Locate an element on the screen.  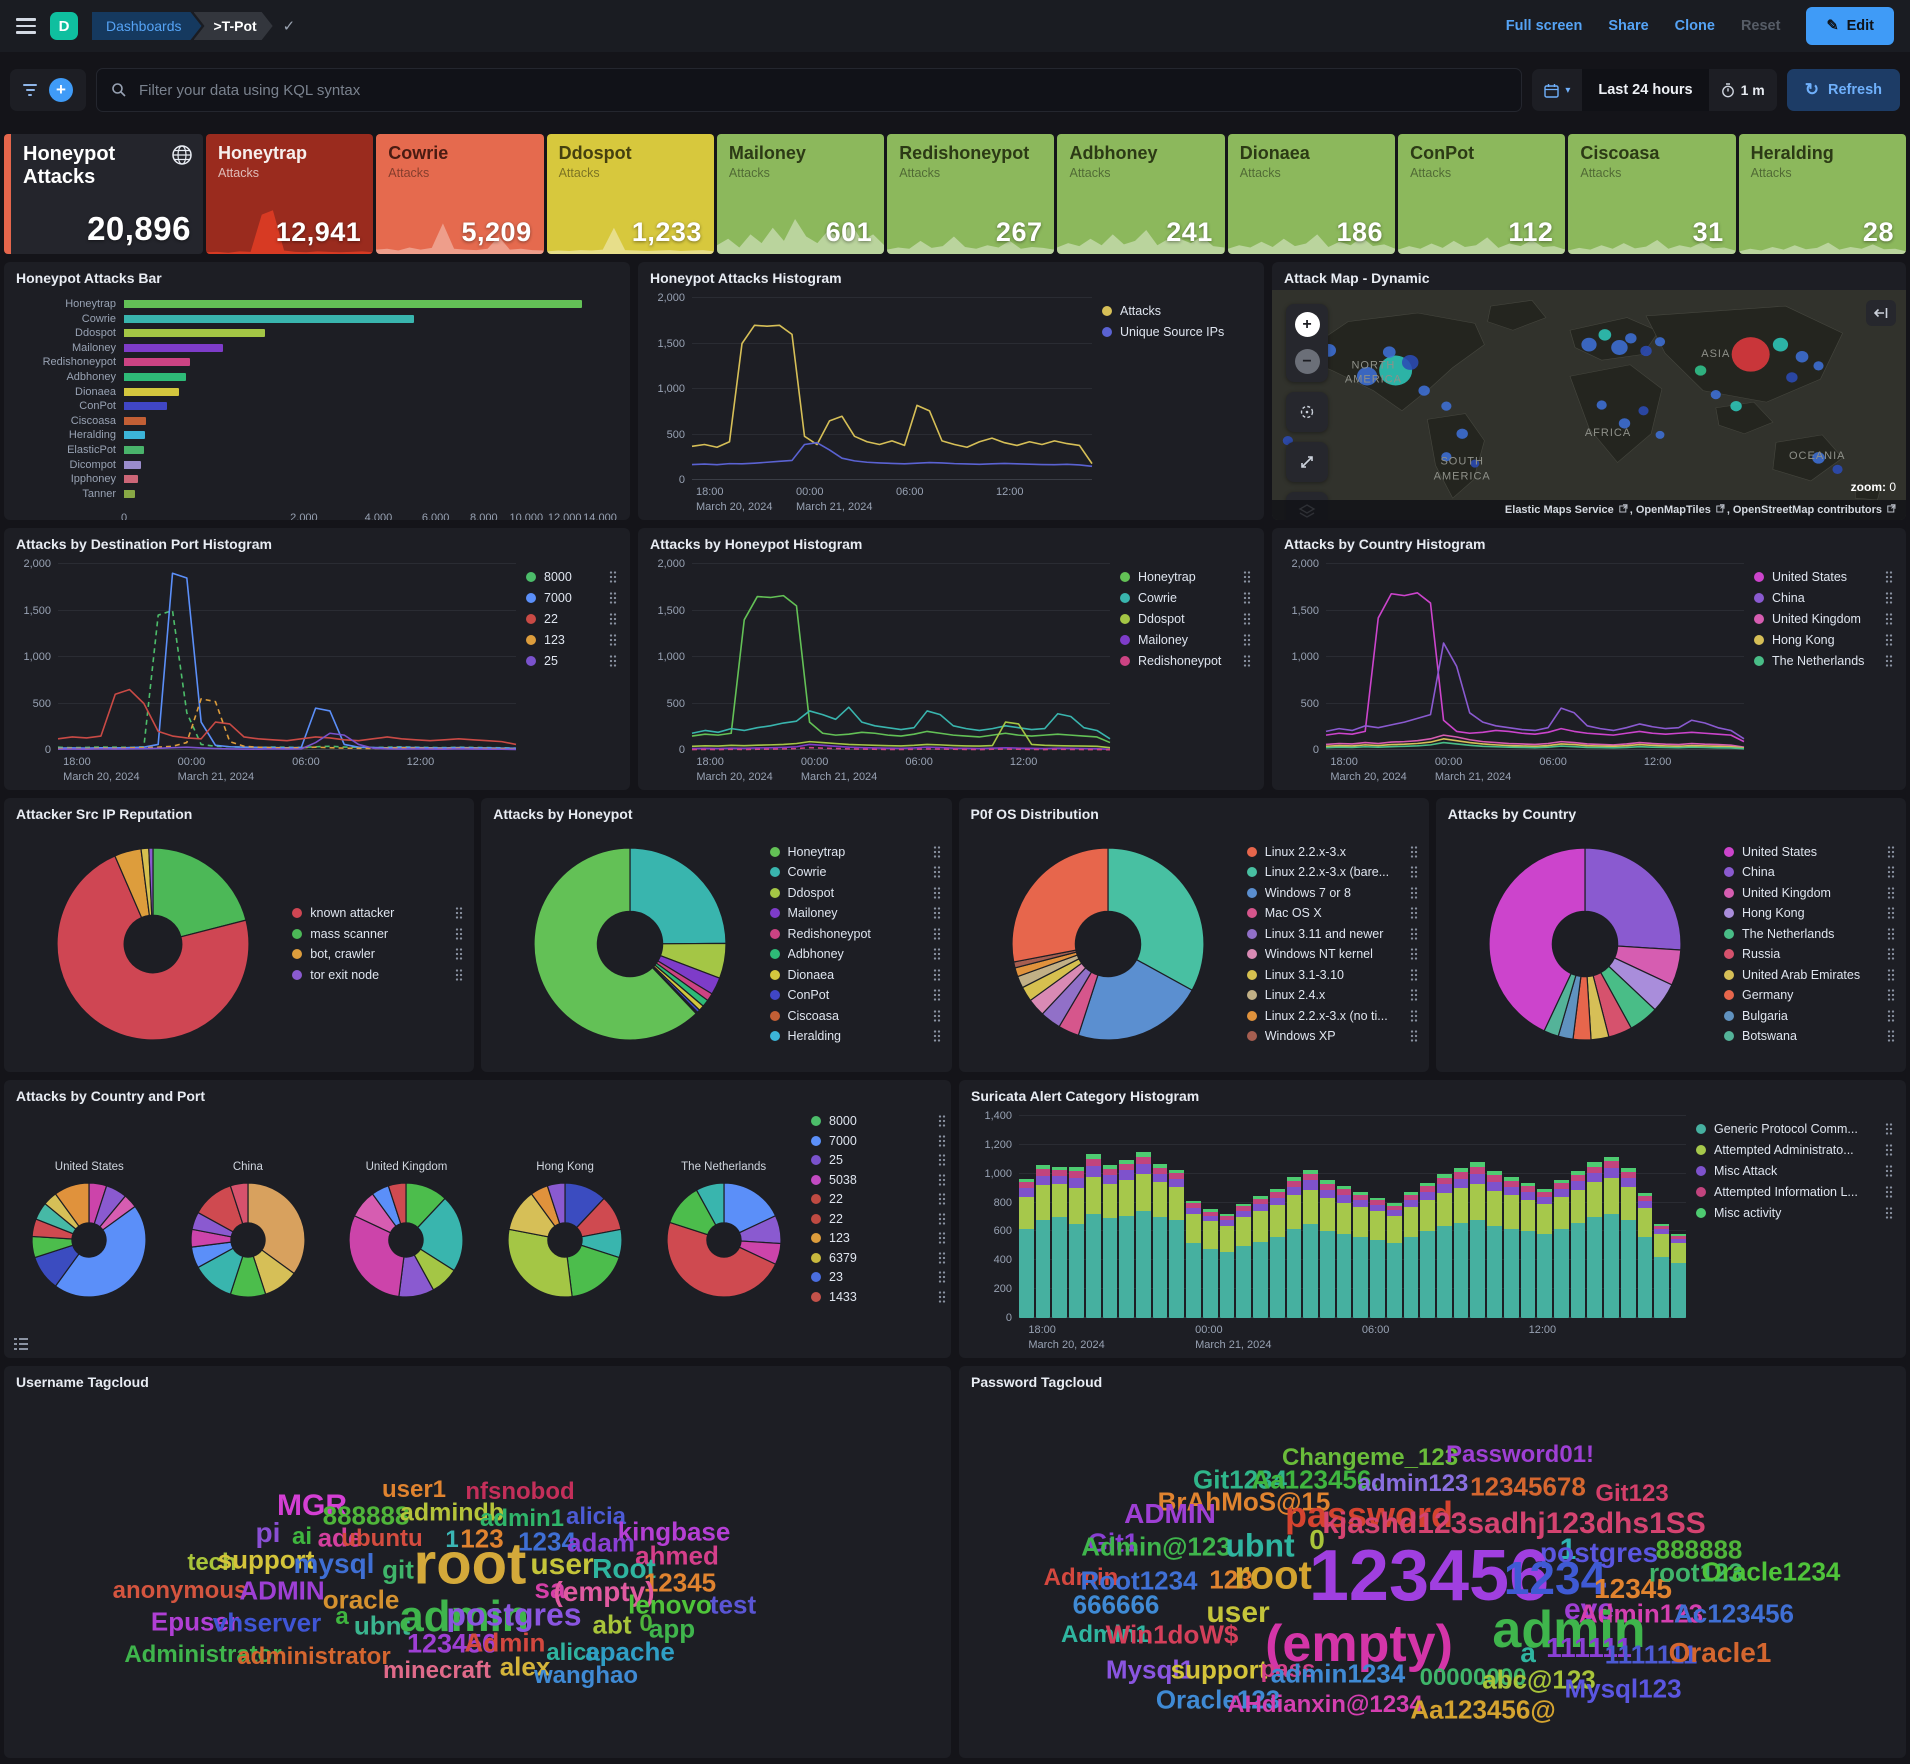
tagcloud-word: test is located at coordinates (733, 1604).